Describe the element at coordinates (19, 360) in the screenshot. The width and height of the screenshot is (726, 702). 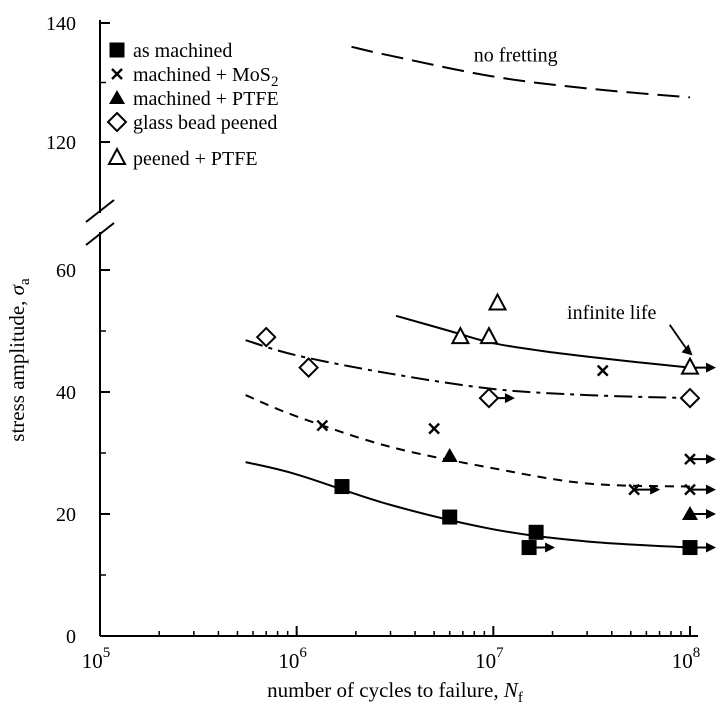
I see `y-axis-label: stress amplitude, σa` at that location.